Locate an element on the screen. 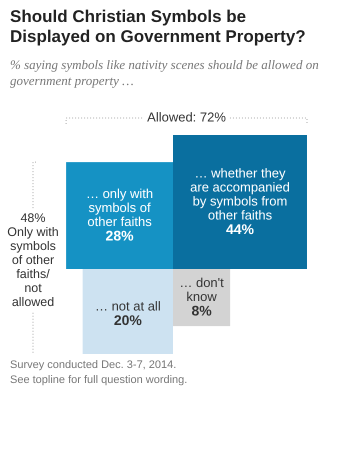 The width and height of the screenshot is (340, 454). category-label: … don't know is located at coordinates (201, 289).